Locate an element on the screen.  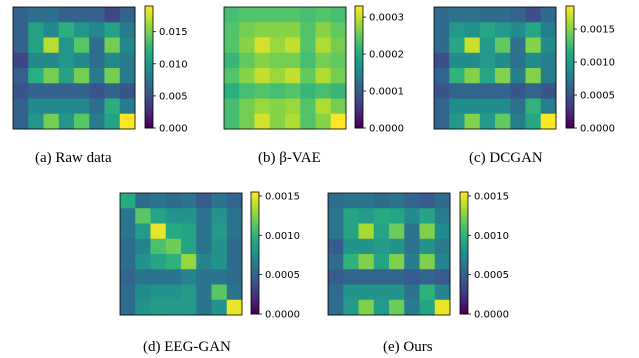
colorbar-tick-label: 0.0010 is located at coordinates (491, 236).